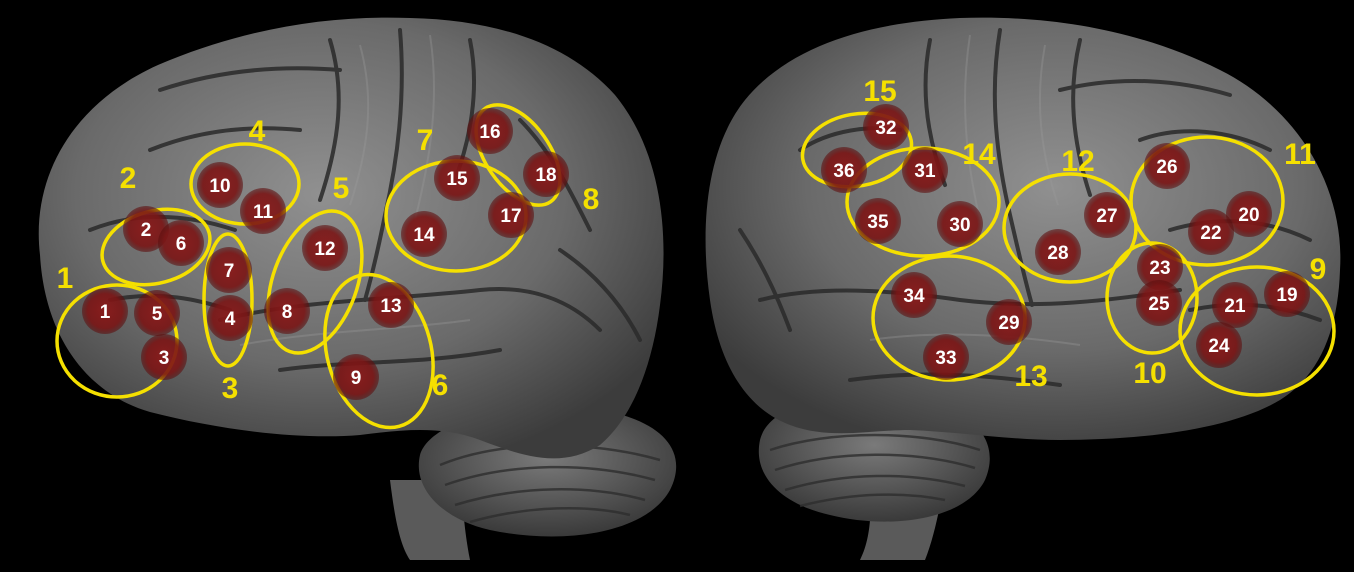  Describe the element at coordinates (875, 470) in the screenshot. I see `cerebellum-folia-right` at that location.